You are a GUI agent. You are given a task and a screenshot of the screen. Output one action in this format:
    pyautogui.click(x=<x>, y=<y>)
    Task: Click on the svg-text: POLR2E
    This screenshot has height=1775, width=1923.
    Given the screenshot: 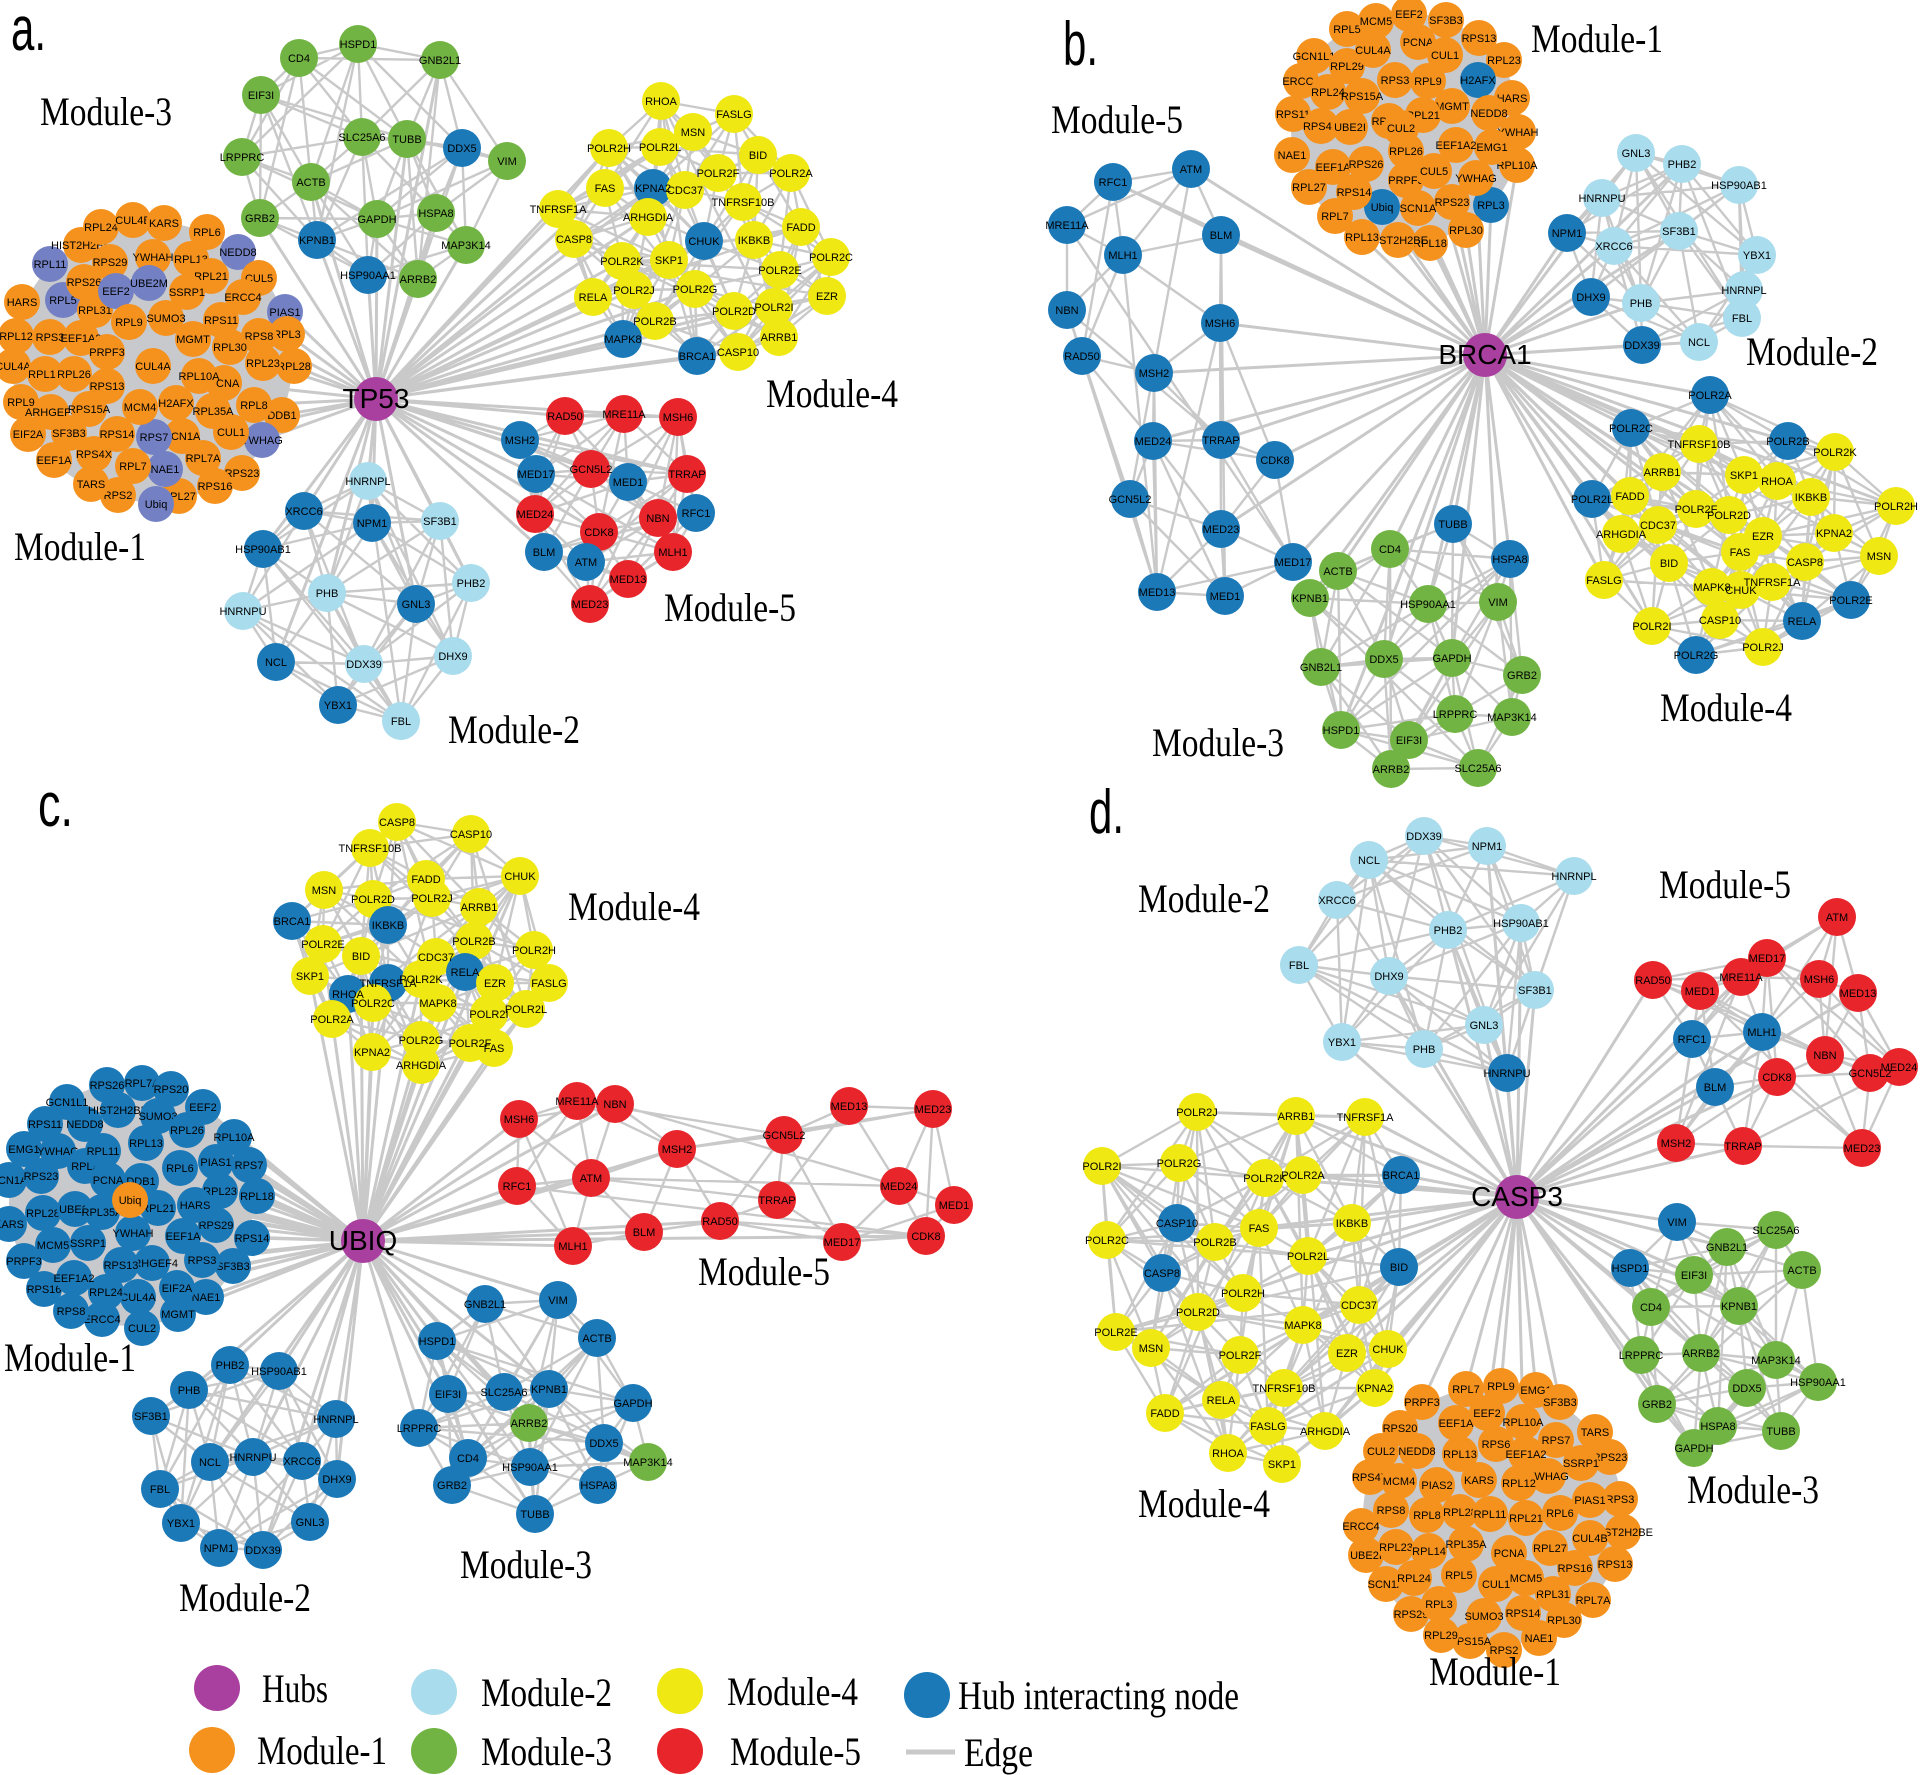 What is the action you would take?
    pyautogui.click(x=779, y=271)
    